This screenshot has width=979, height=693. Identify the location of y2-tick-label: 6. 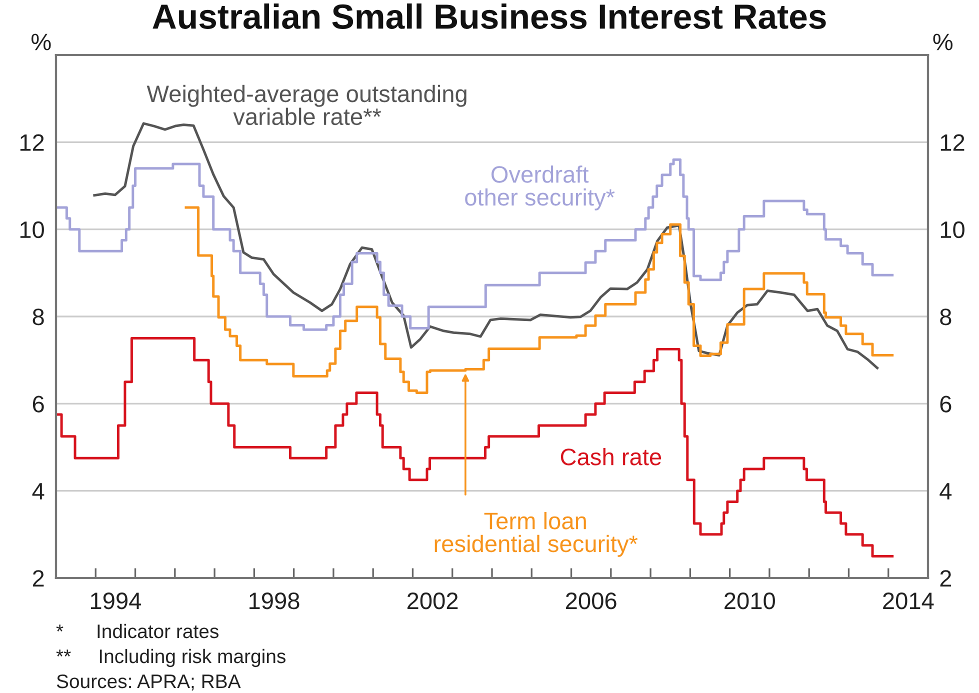
(946, 404).